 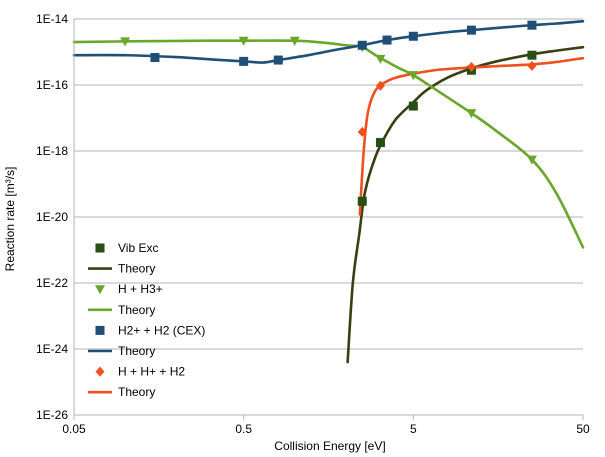 I want to click on y-tick-label: 1E-16, so click(x=52, y=85).